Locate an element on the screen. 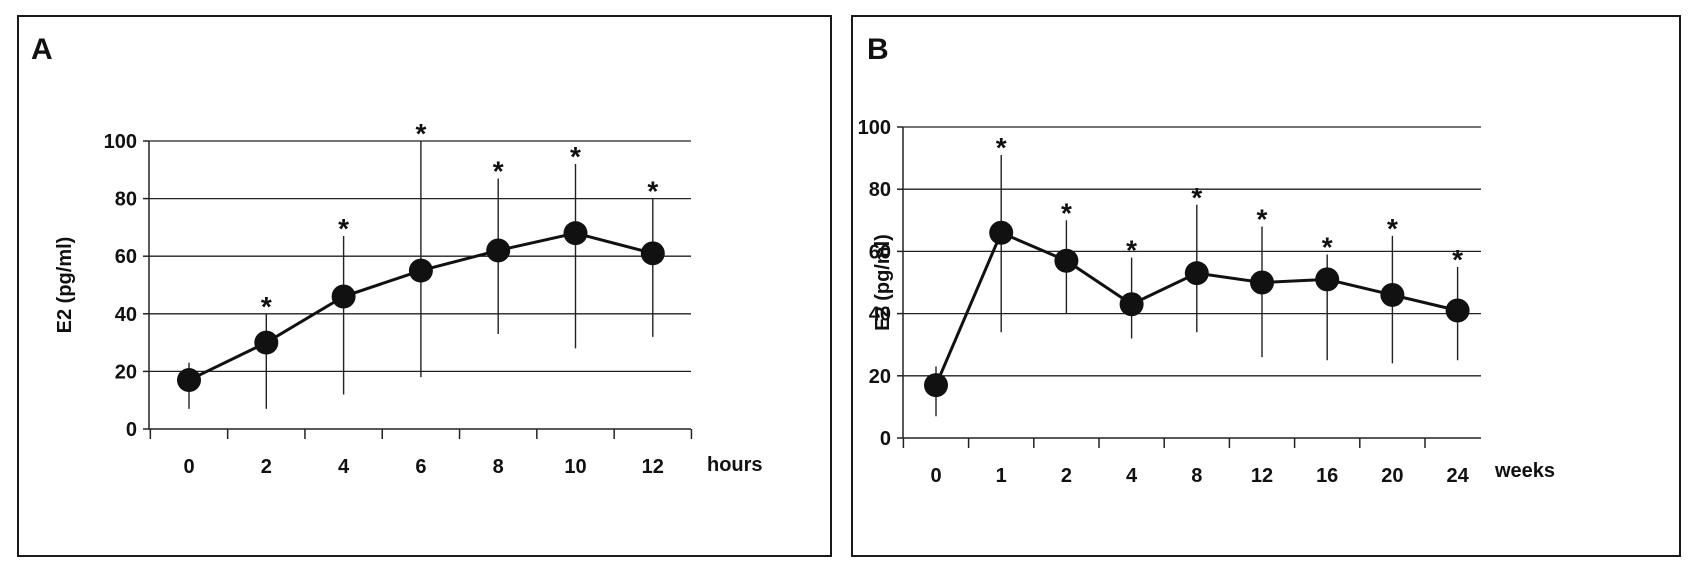  x-axis-unit-label: weeks is located at coordinates (1524, 471).